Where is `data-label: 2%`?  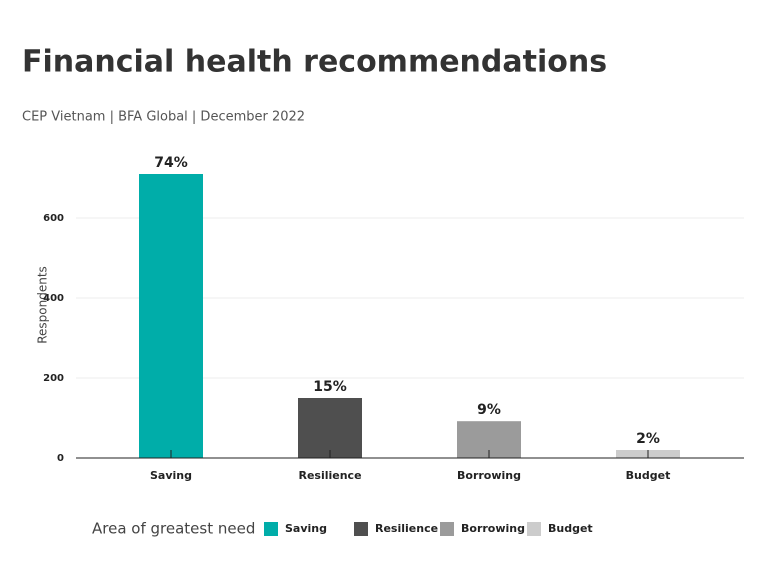 data-label: 2% is located at coordinates (648, 439).